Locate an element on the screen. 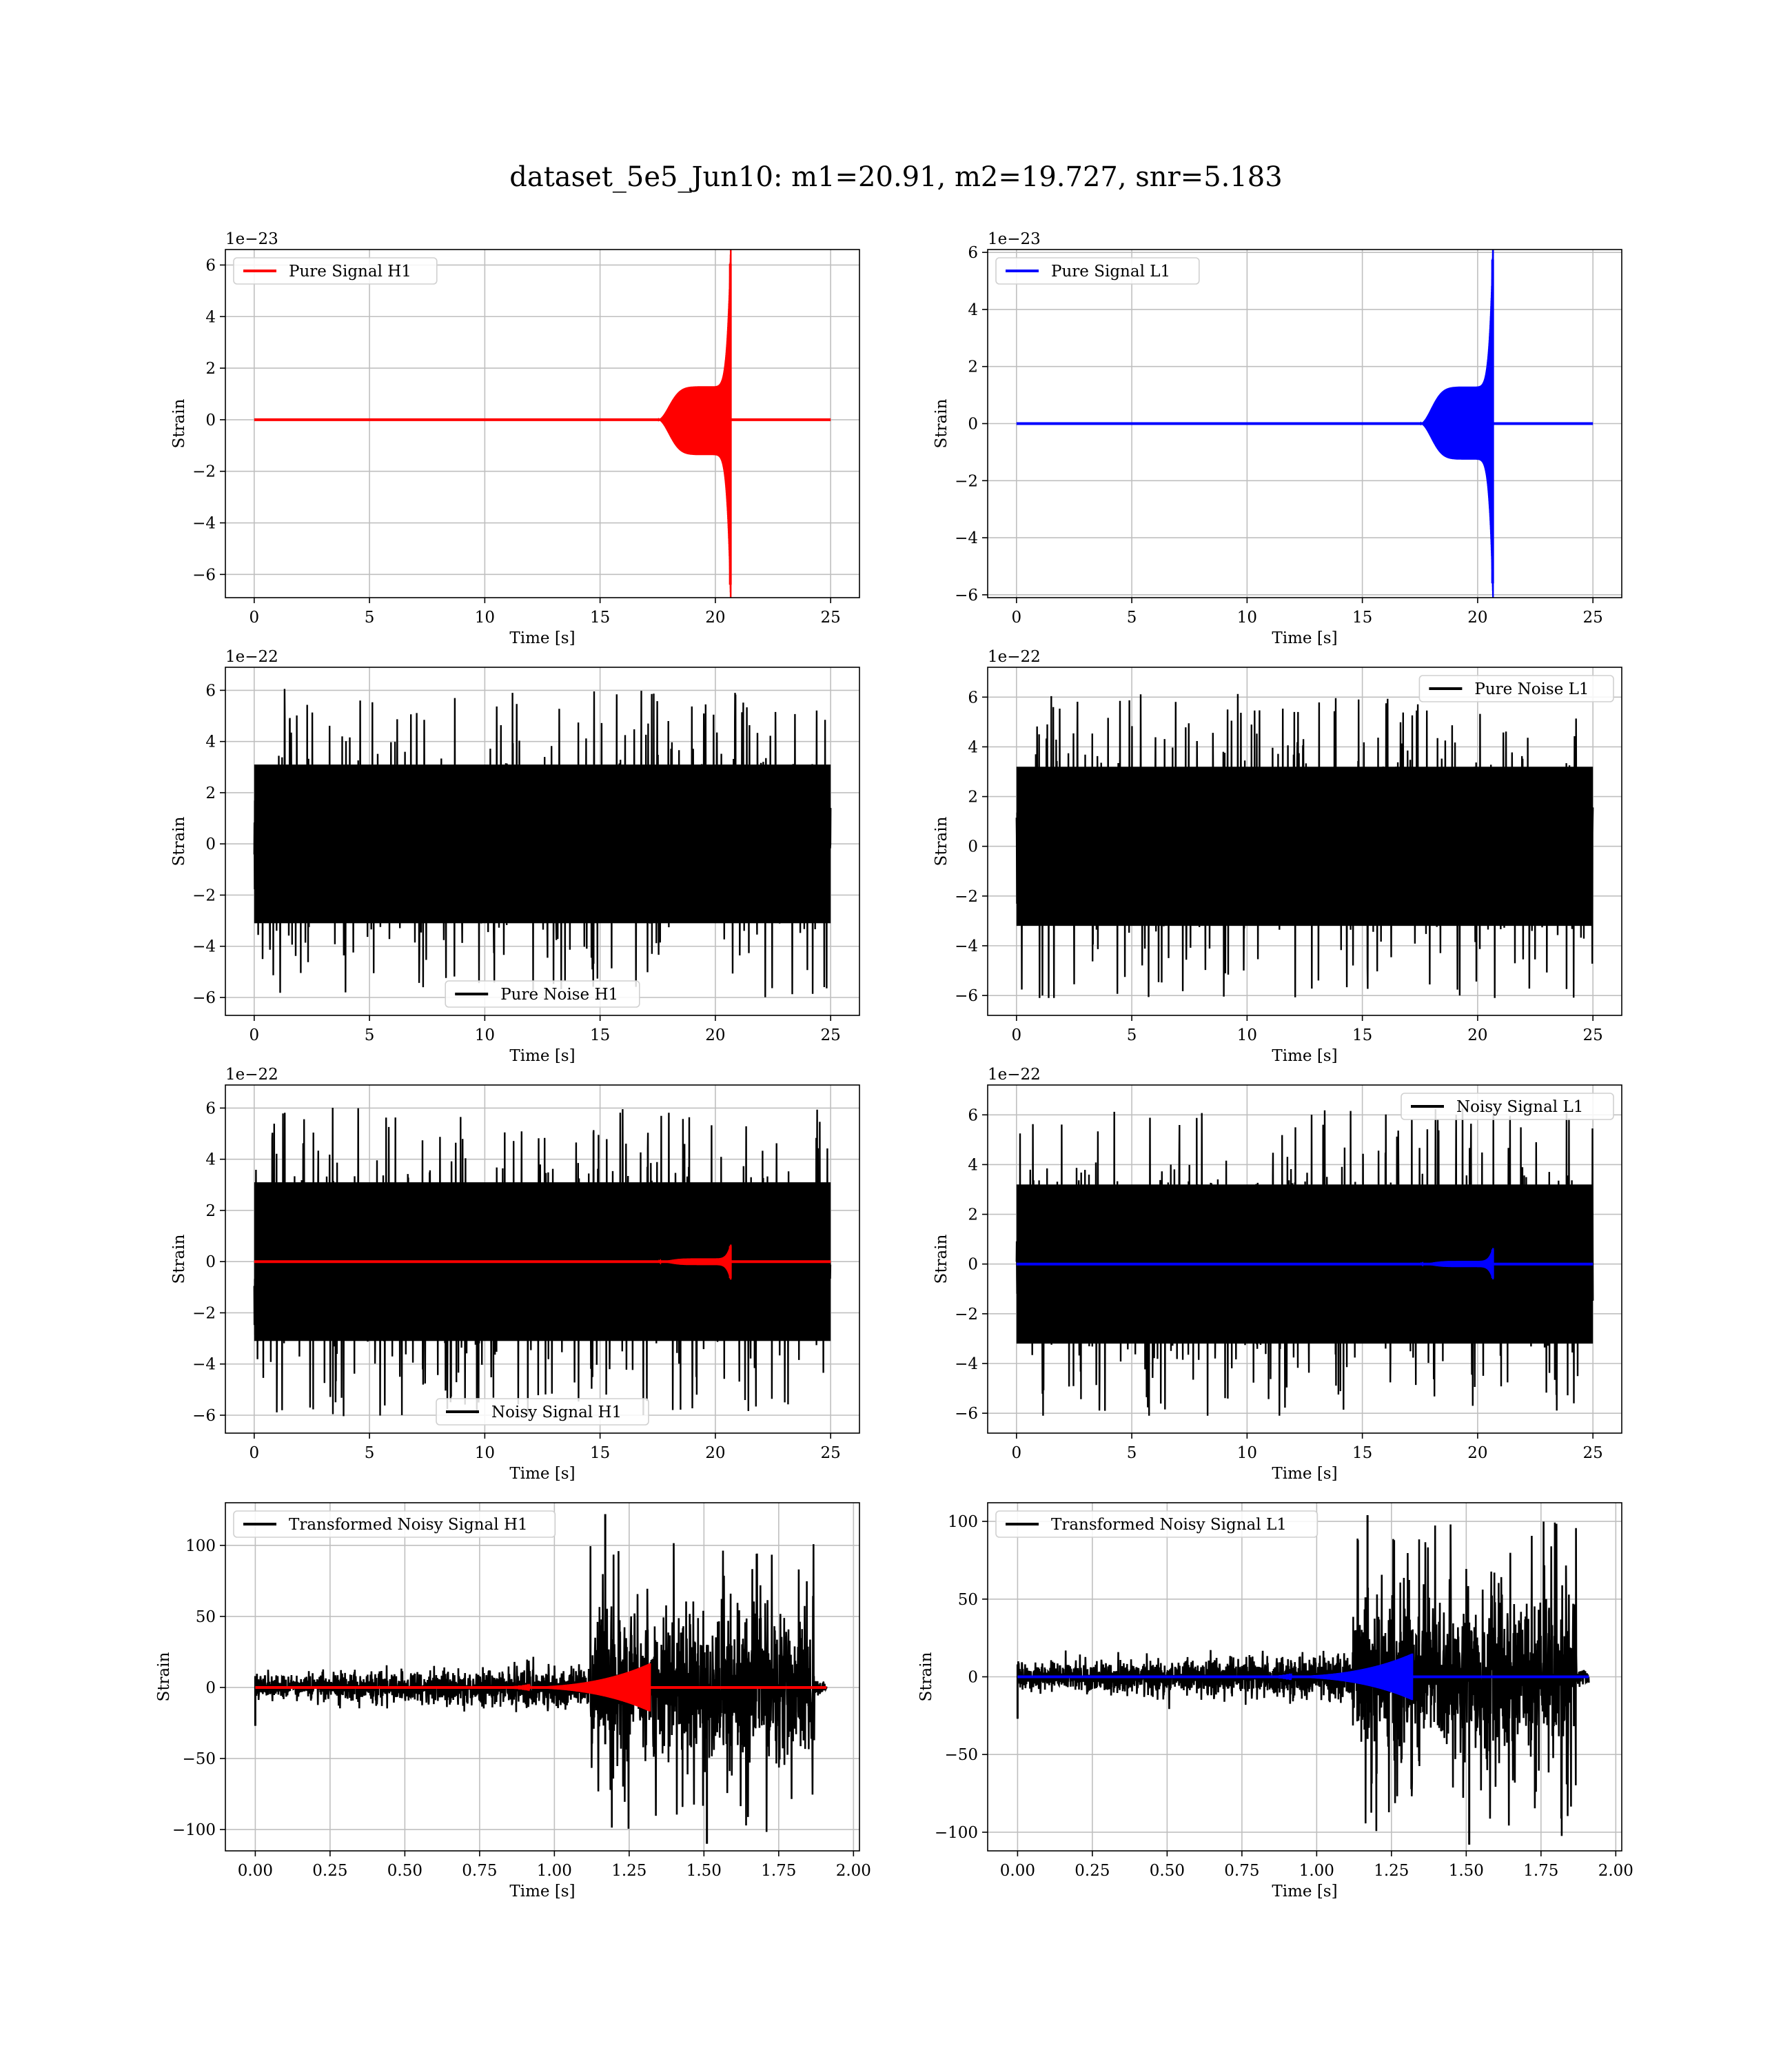  y-tick-label: 100 is located at coordinates (200, 1546).